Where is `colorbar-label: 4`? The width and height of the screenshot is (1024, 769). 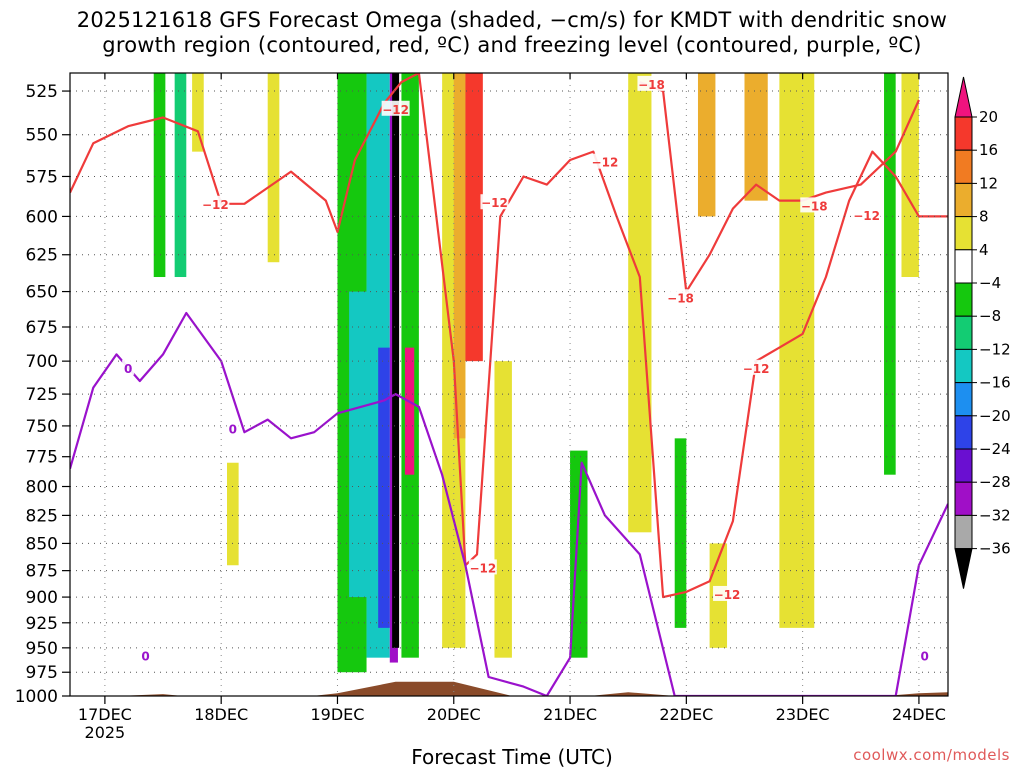
colorbar-label: 4 is located at coordinates (984, 250).